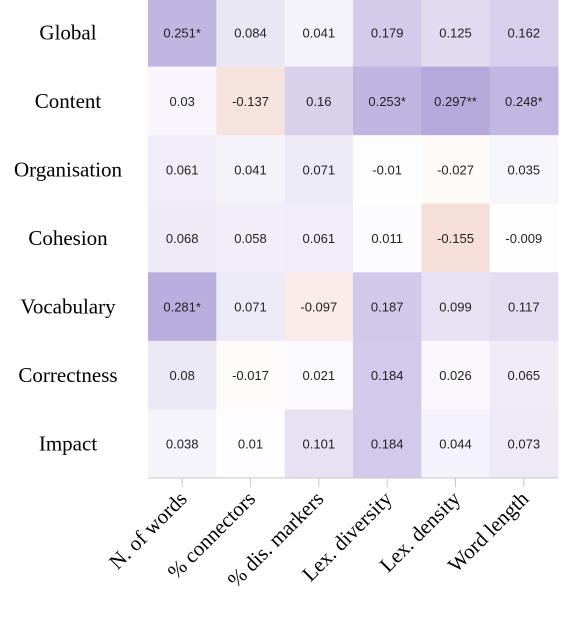 The height and width of the screenshot is (620, 569). I want to click on heatmap-cell-label: -0.155, so click(455, 238).